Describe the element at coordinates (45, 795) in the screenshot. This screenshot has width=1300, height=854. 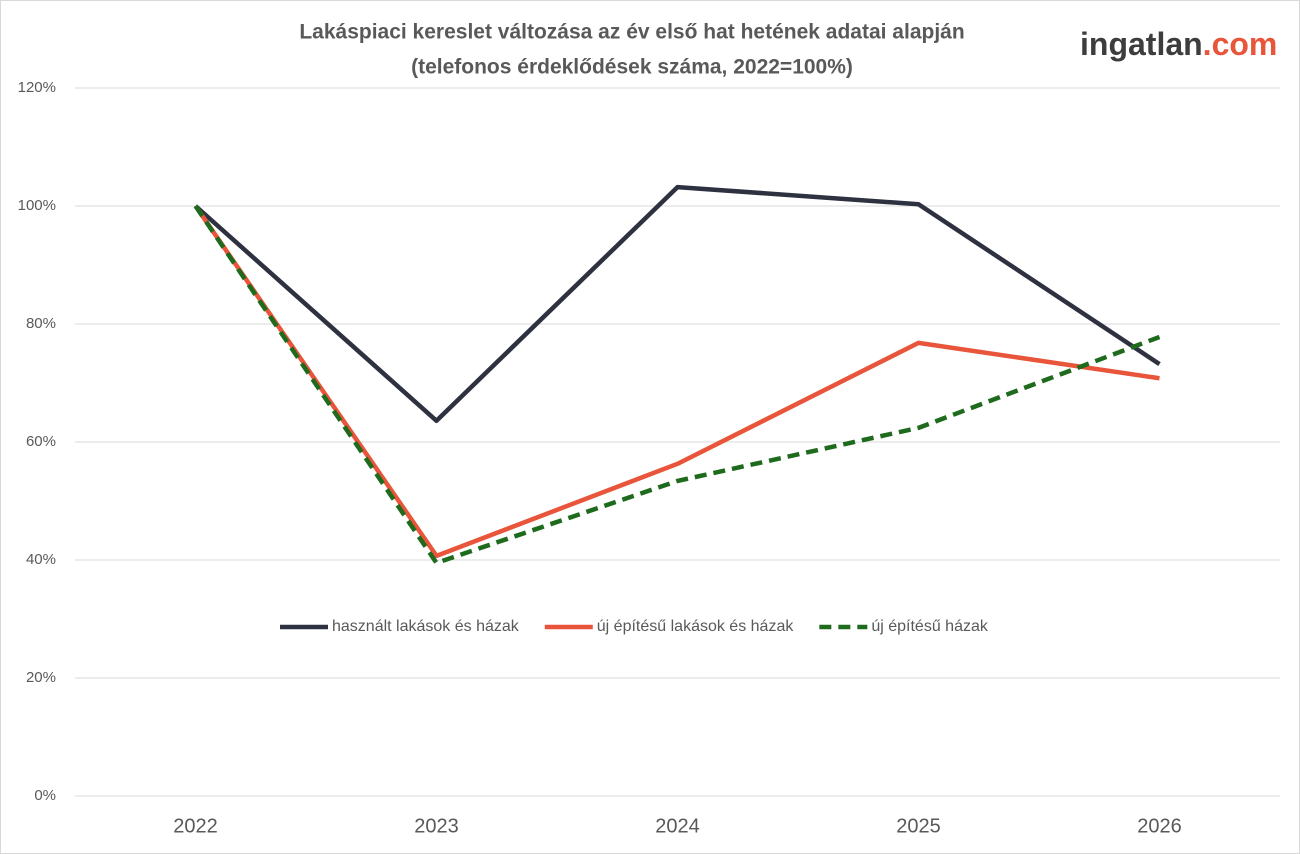
I see `y-tick-label: 0%` at that location.